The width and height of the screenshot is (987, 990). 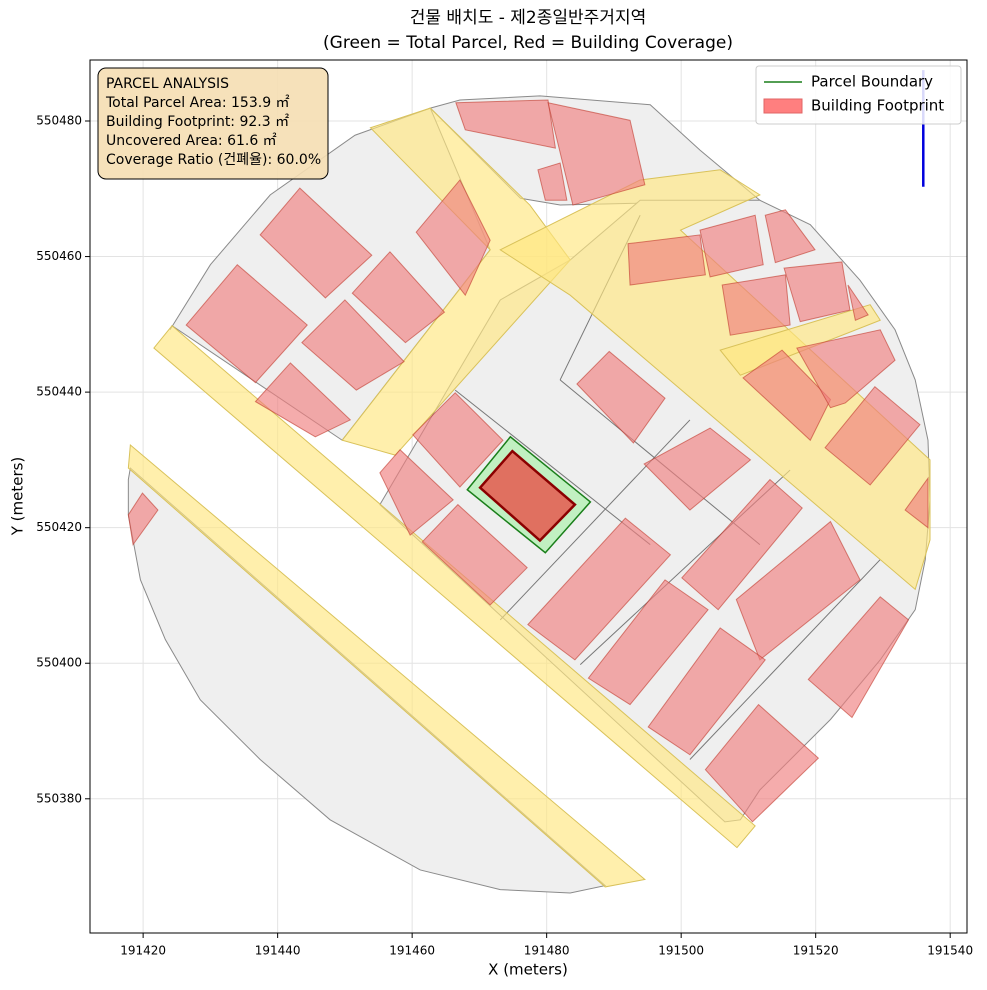 I want to click on x-axis-label: X (meters), so click(x=528, y=970).